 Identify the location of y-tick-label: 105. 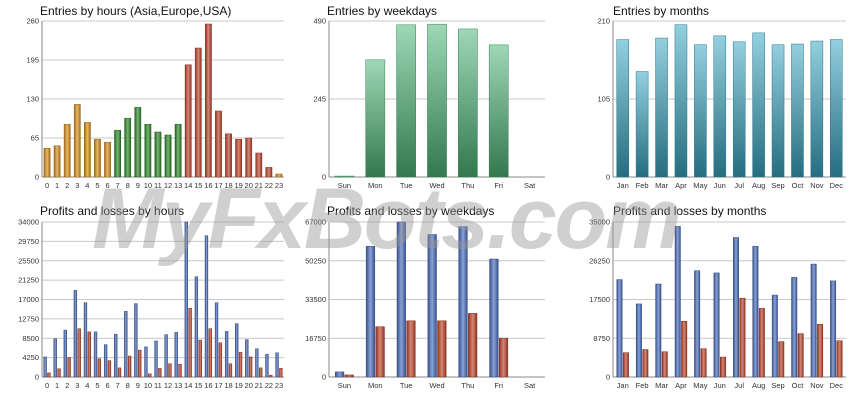
(603, 99).